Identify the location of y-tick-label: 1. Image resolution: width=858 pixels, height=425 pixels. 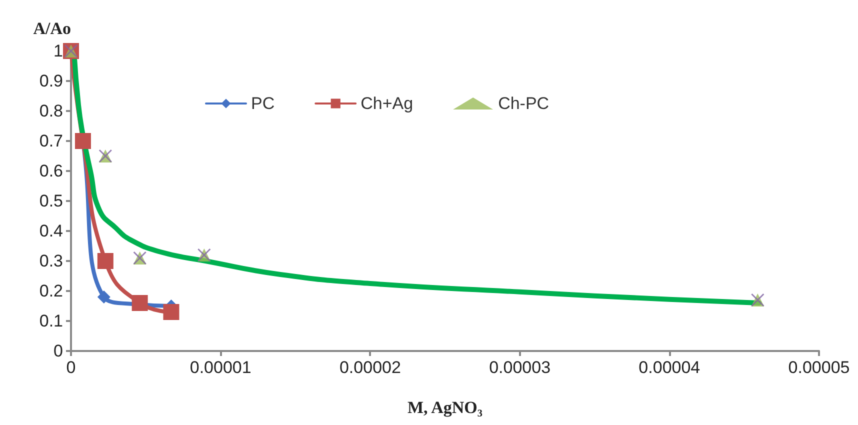
(58, 51).